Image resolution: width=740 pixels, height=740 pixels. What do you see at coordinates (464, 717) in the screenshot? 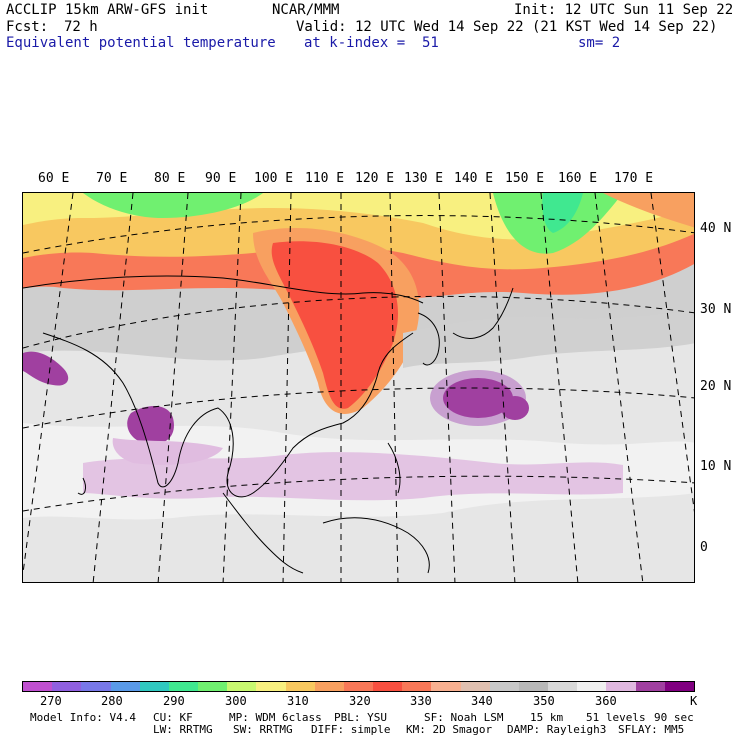
I see `footer-sf: SF: Noah LSM` at bounding box center [464, 717].